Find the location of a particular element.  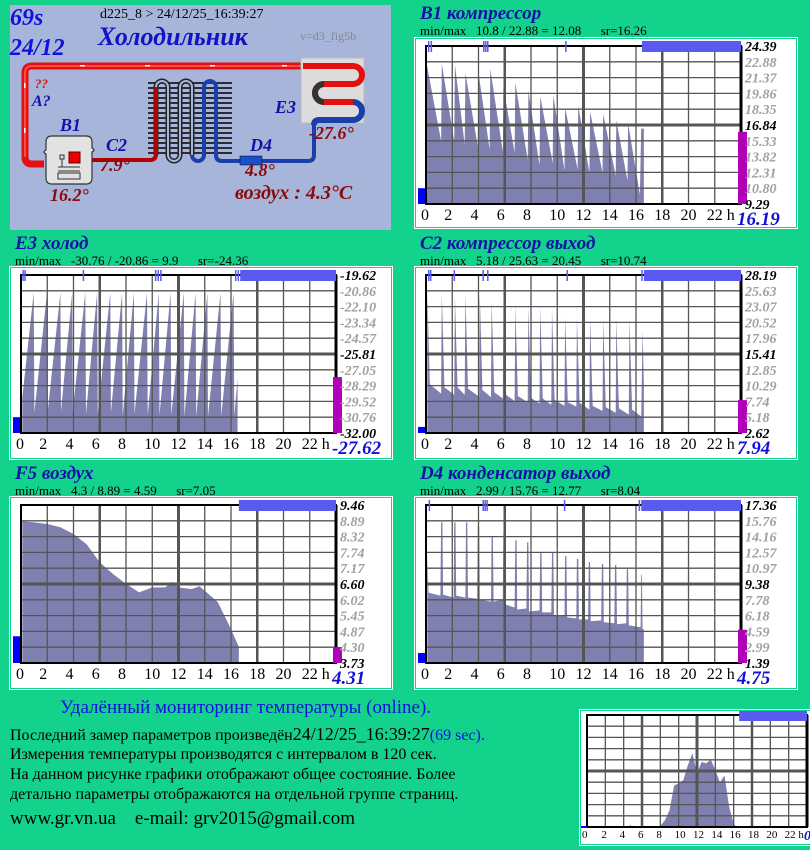

y-tick-label: 22.88 is located at coordinates (760, 63).